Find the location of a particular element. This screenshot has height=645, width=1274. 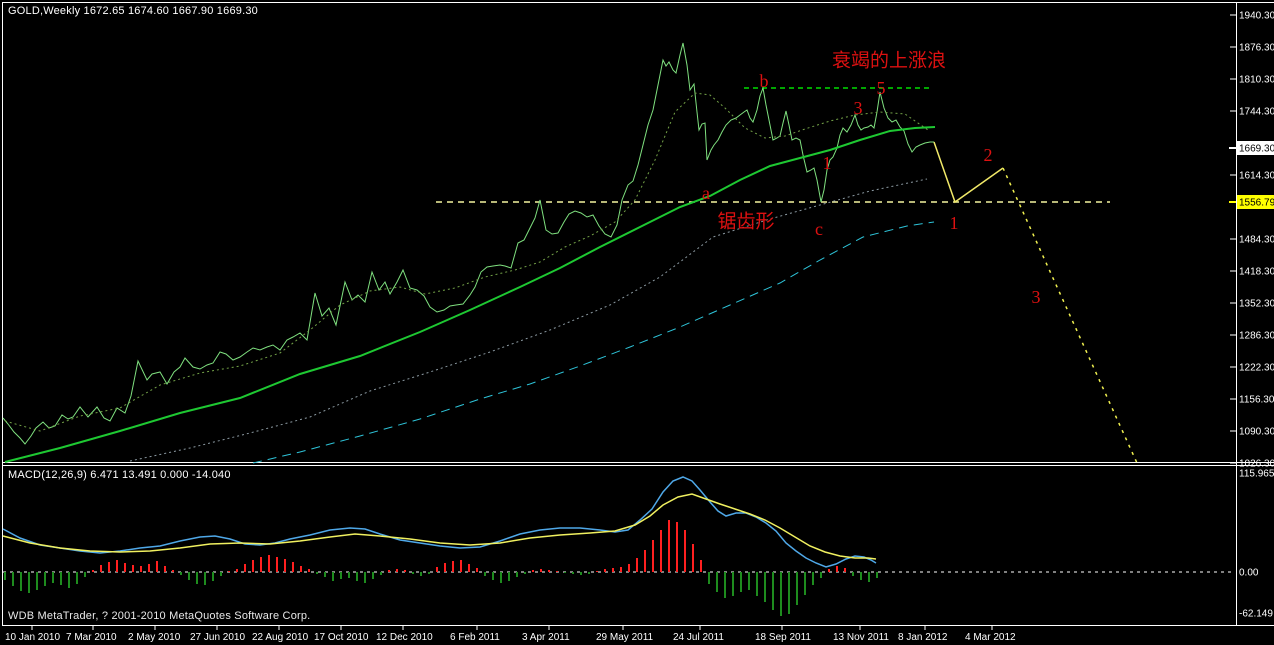

time-axis-label: 17 Oct 2010 is located at coordinates (341, 637).